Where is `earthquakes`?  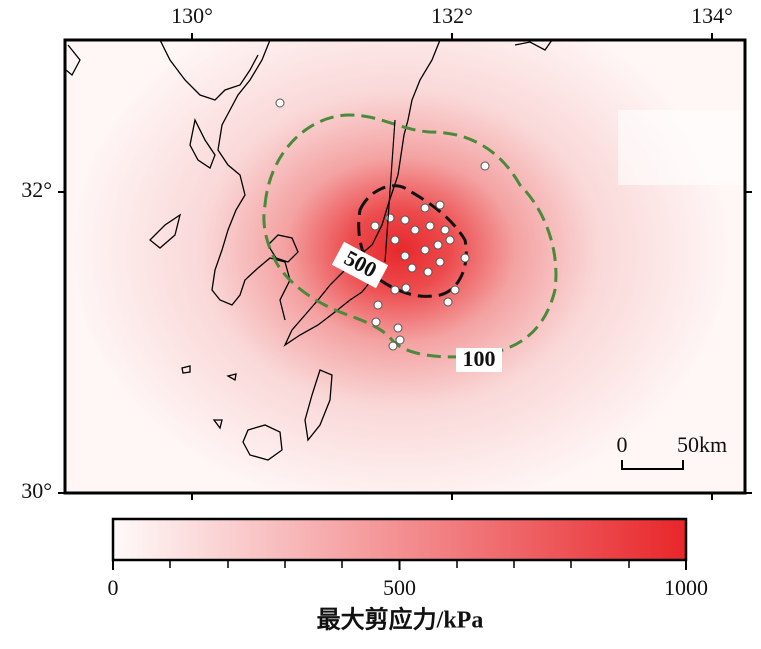
earthquakes is located at coordinates (382, 224).